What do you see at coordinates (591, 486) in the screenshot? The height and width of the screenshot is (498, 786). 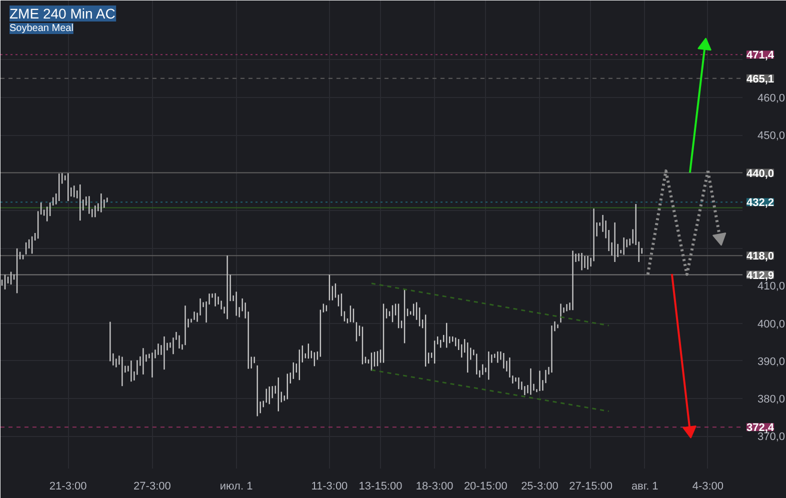 I see `x-tick-label: 27-15:00` at bounding box center [591, 486].